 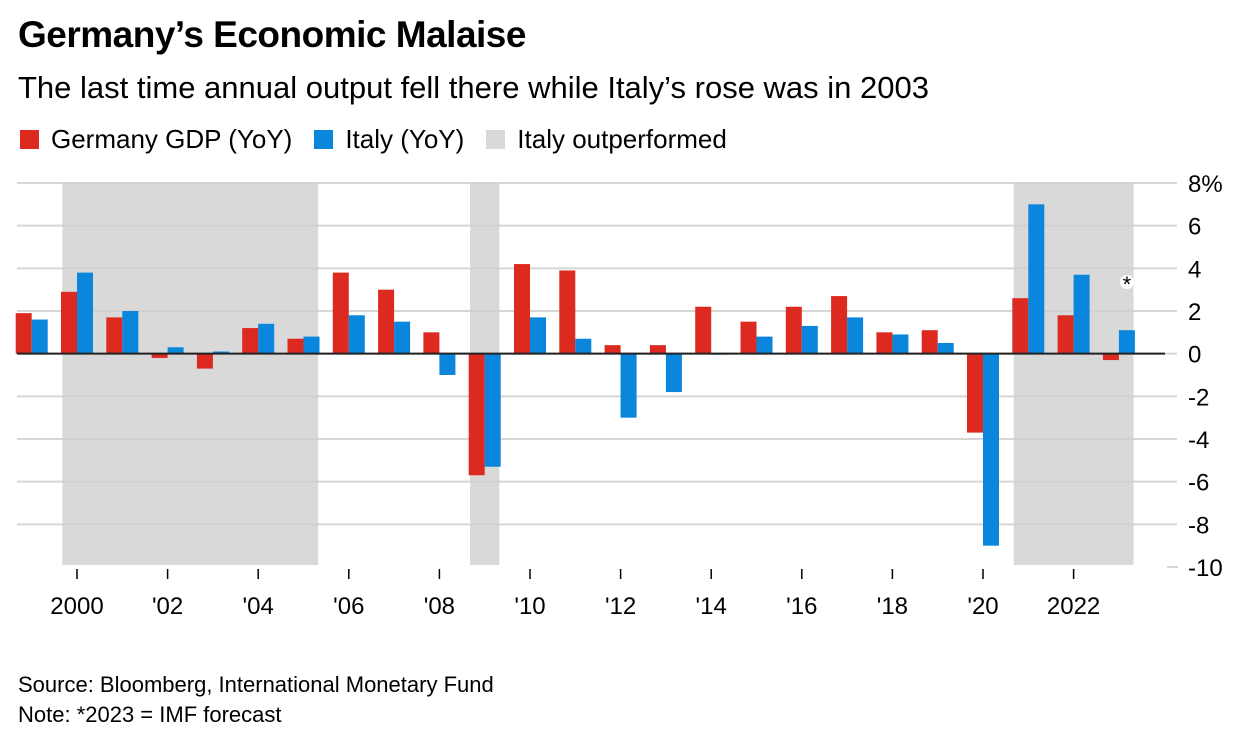 What do you see at coordinates (324, 139) in the screenshot?
I see `legend-swatch-italy` at bounding box center [324, 139].